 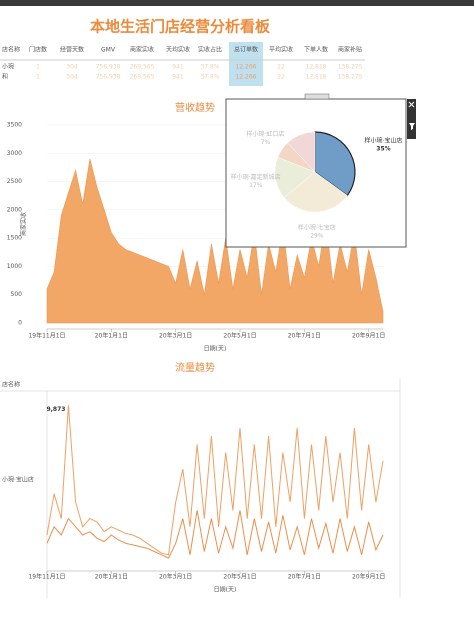 I want to click on y-tick-label: 3000, so click(x=14, y=153).